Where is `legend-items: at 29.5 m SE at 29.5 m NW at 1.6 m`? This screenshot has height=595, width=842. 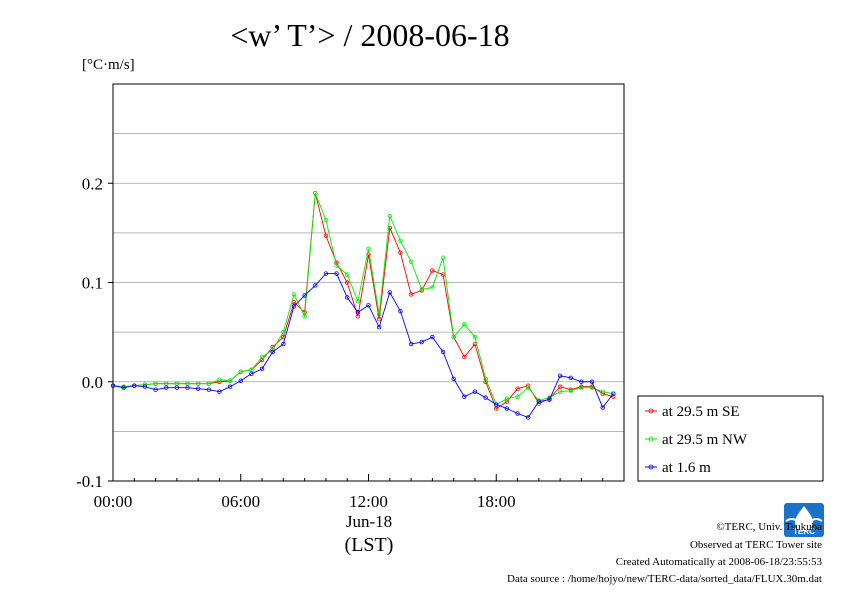
legend-items: at 29.5 m SE at 29.5 m NW at 1.6 m is located at coordinates (696, 440).